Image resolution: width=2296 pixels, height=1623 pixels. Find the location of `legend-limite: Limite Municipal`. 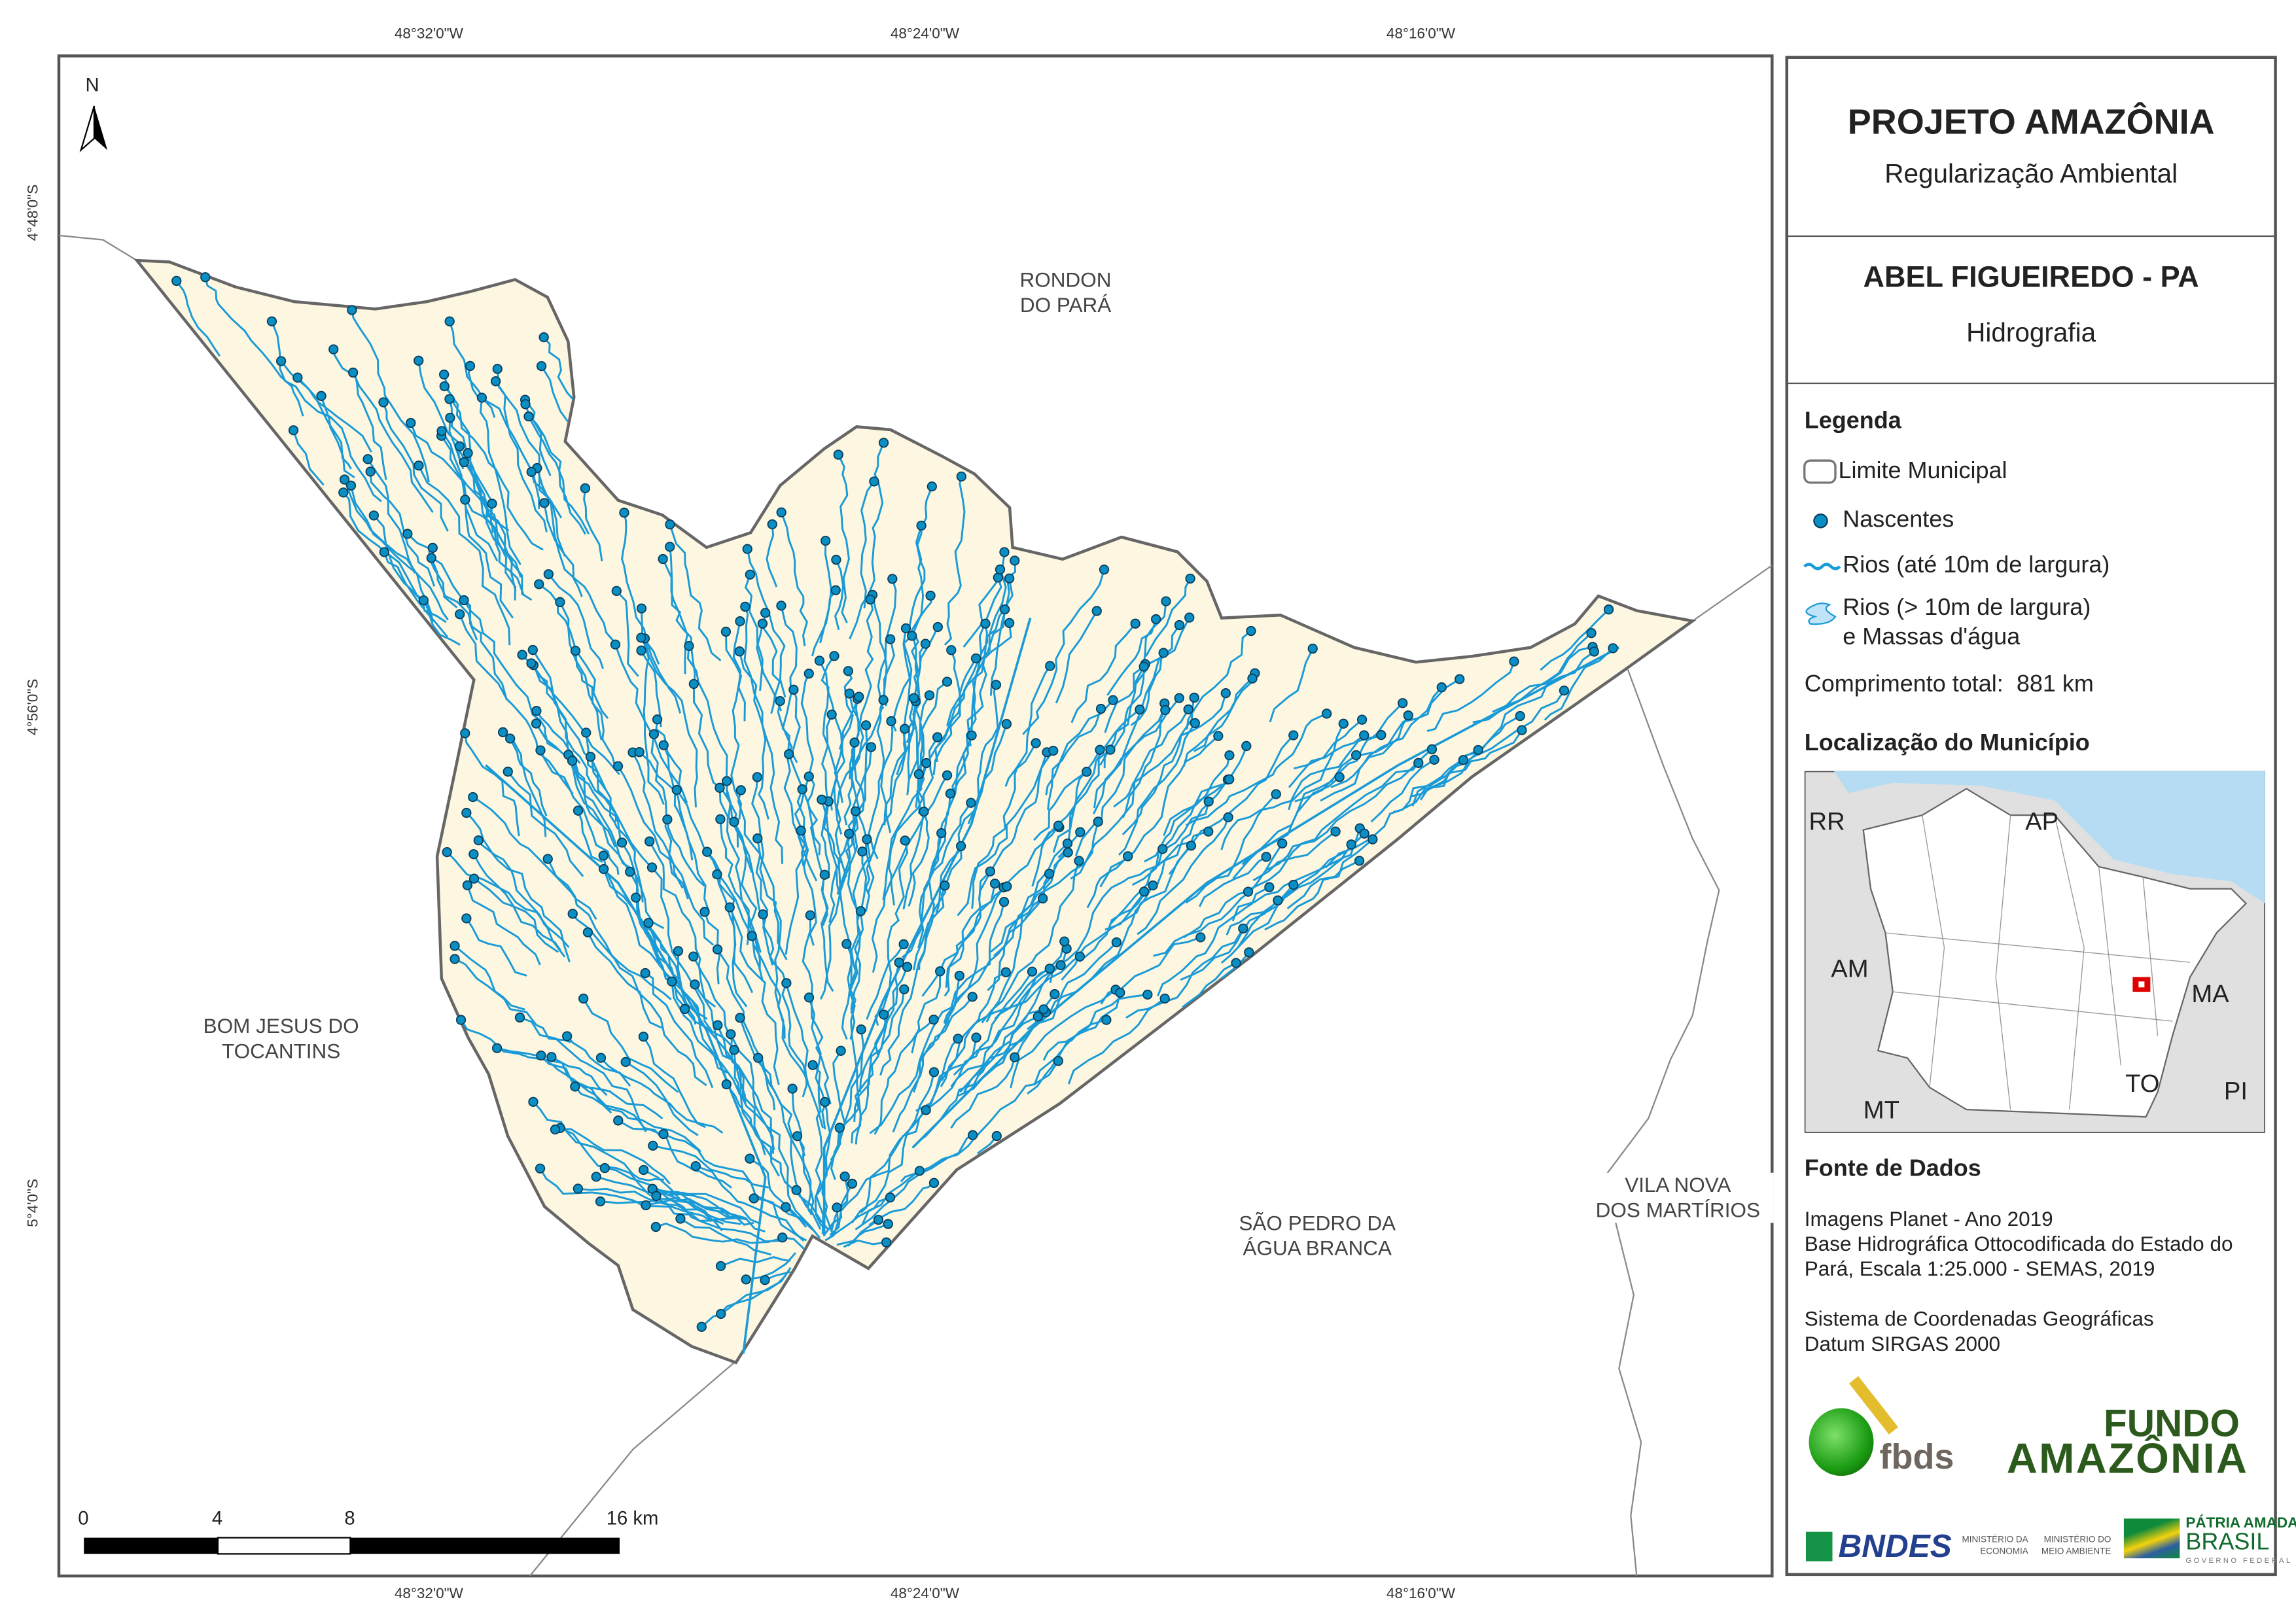

legend-limite: Limite Municipal is located at coordinates (1922, 472).